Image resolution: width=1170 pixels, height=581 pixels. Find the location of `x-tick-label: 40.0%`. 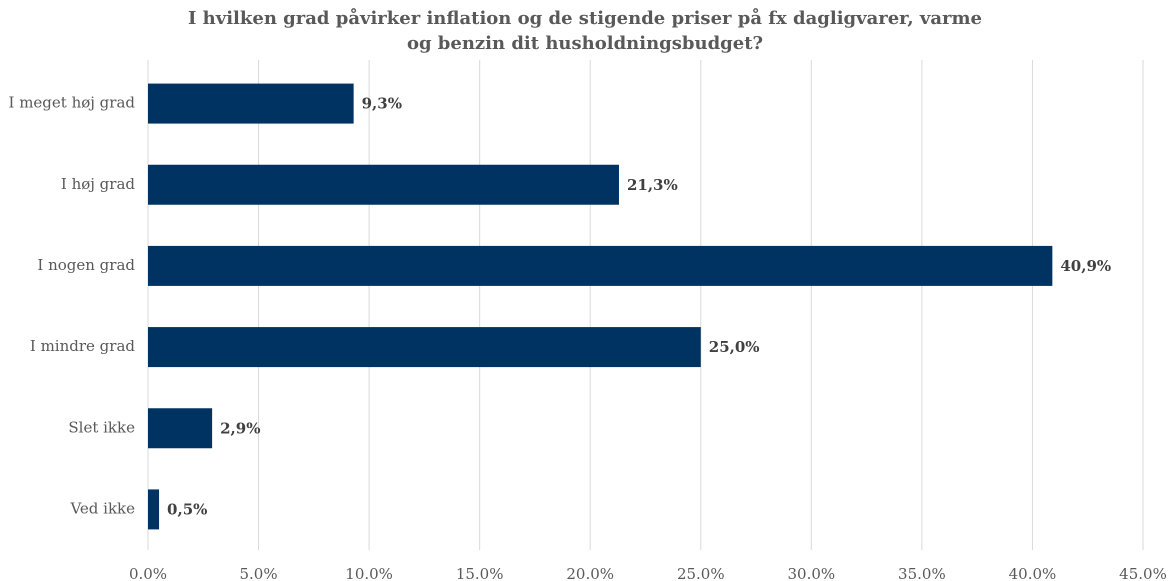

x-tick-label: 40.0% is located at coordinates (1033, 573).